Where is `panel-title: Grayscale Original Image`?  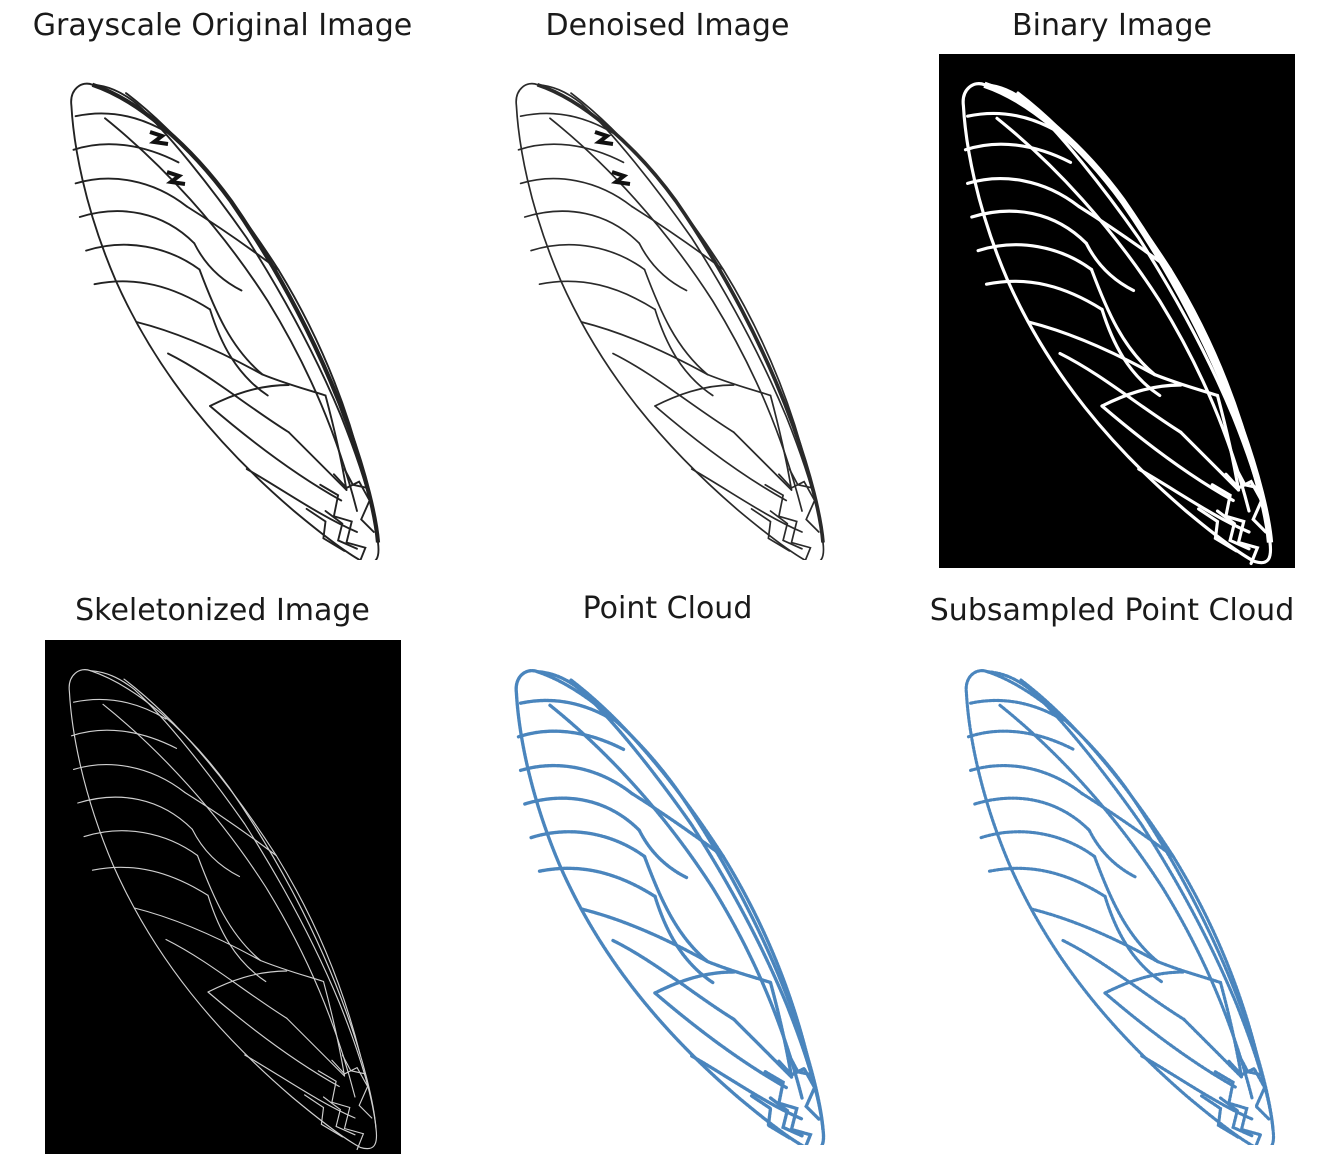
panel-title: Grayscale Original Image is located at coordinates (222, 25).